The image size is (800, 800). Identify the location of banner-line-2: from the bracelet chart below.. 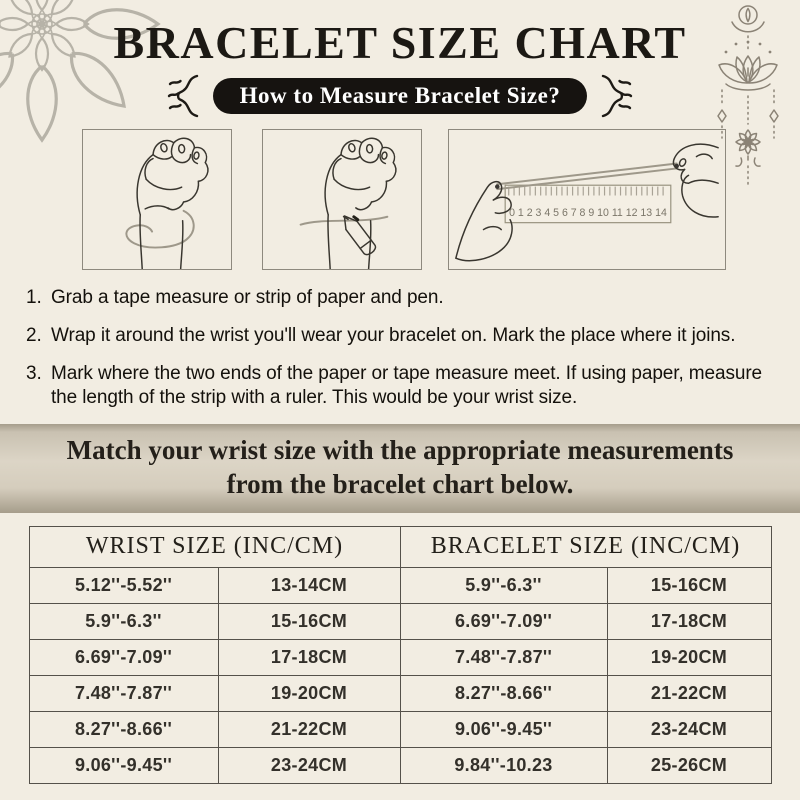
(400, 483).